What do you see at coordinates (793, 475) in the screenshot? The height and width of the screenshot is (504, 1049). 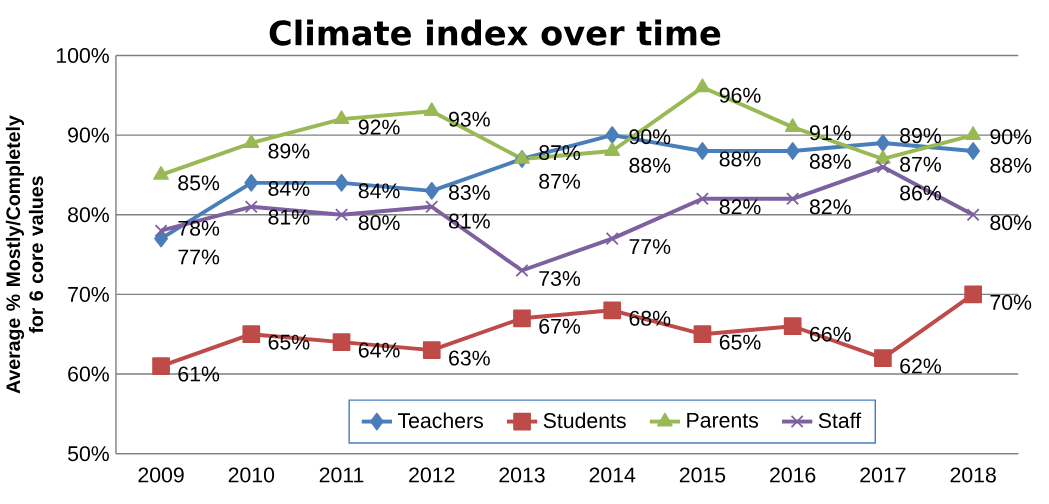 I see `x-tick-label: 2016` at bounding box center [793, 475].